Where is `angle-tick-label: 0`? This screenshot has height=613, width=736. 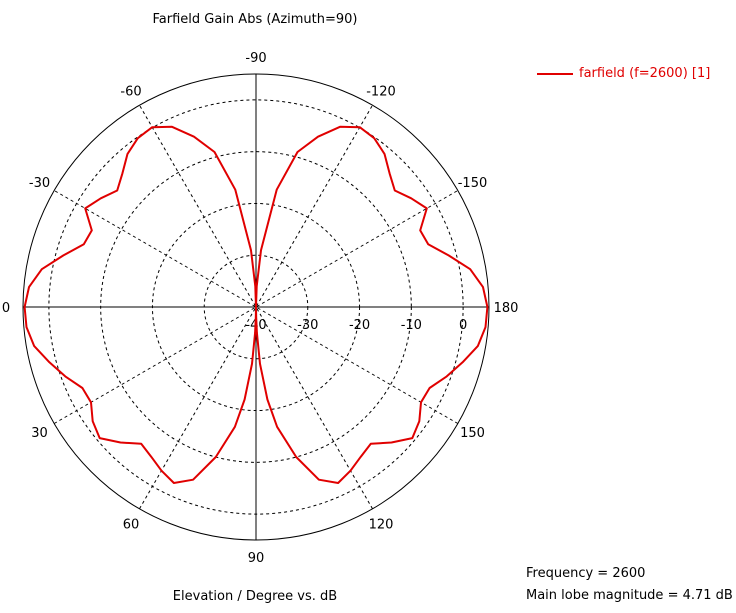 angle-tick-label: 0 is located at coordinates (6, 308).